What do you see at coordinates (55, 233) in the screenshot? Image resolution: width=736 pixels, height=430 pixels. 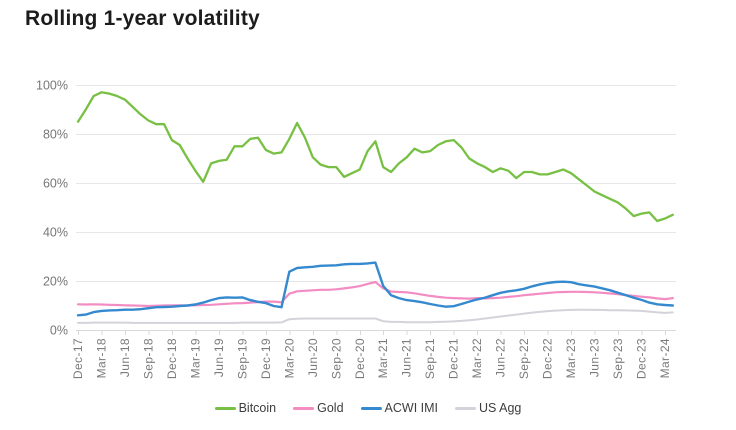 I see `y-axis-label: 40%` at bounding box center [55, 233].